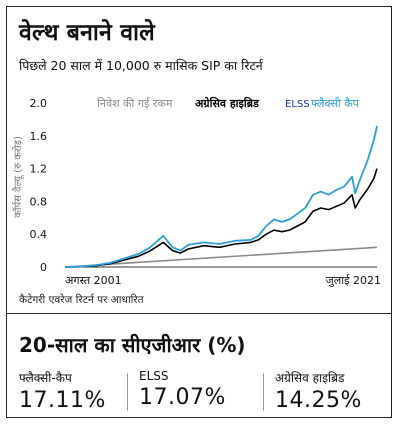  What do you see at coordinates (62, 400) in the screenshot?
I see `stat-value: 17.11%` at bounding box center [62, 400].